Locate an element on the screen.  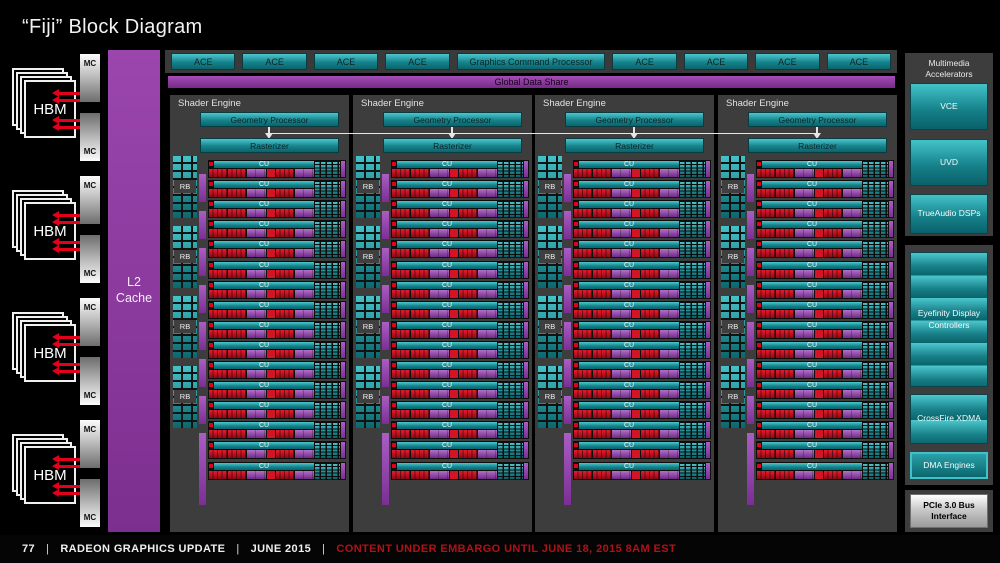
lds-bar is located at coordinates (750, 225).